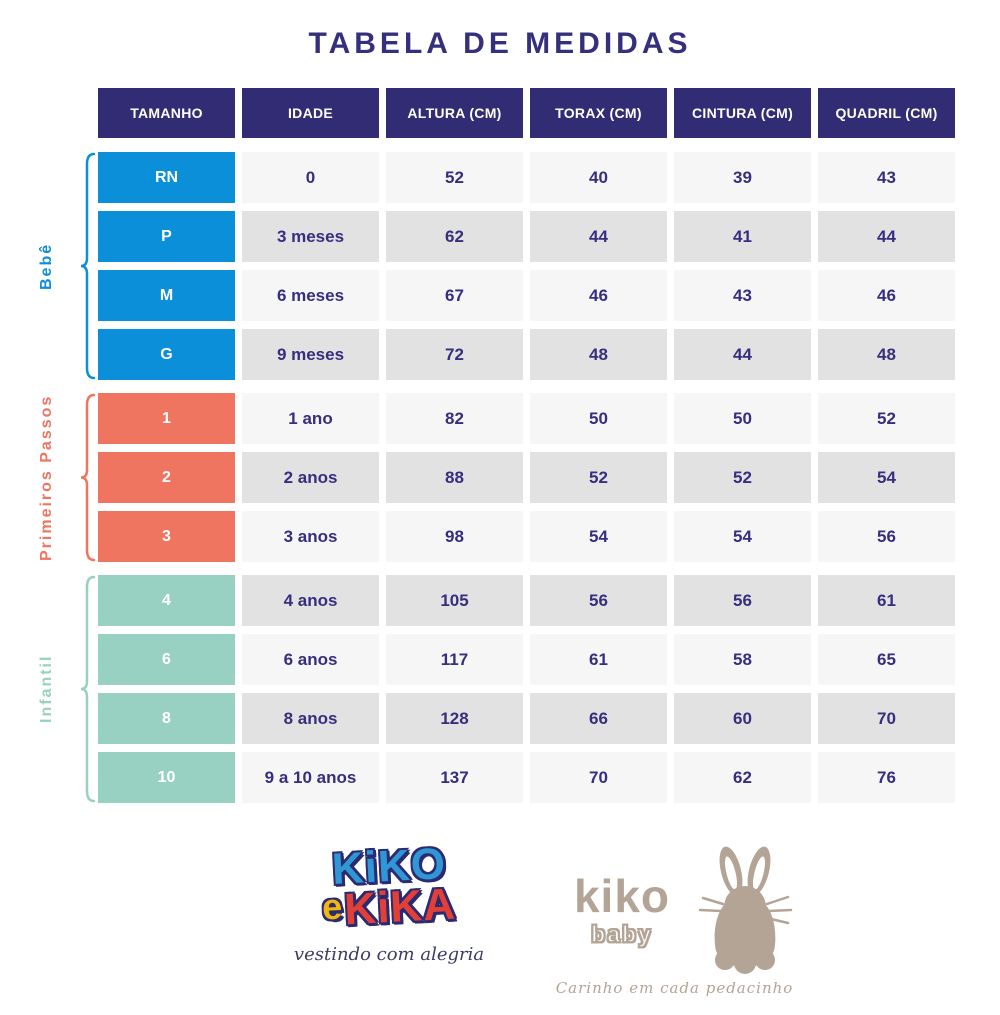  Describe the element at coordinates (745, 910) in the screenshot. I see `bunny-icon` at that location.